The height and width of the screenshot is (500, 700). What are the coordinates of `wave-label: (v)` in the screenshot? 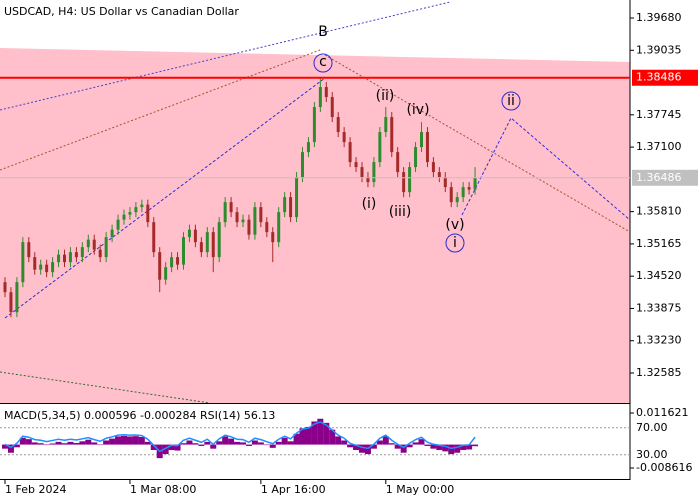 It's located at (454, 225).